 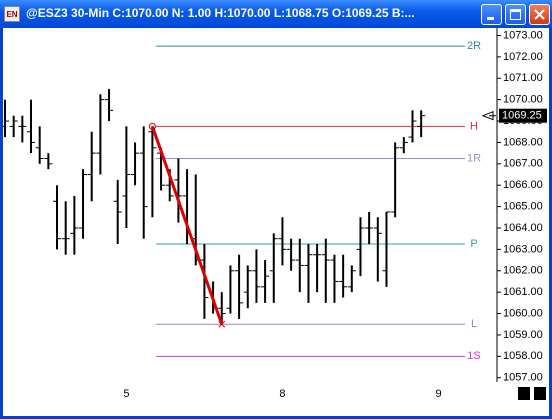 What do you see at coordinates (523, 35) in the screenshot?
I see `y-tick-label: 1073.00` at bounding box center [523, 35].